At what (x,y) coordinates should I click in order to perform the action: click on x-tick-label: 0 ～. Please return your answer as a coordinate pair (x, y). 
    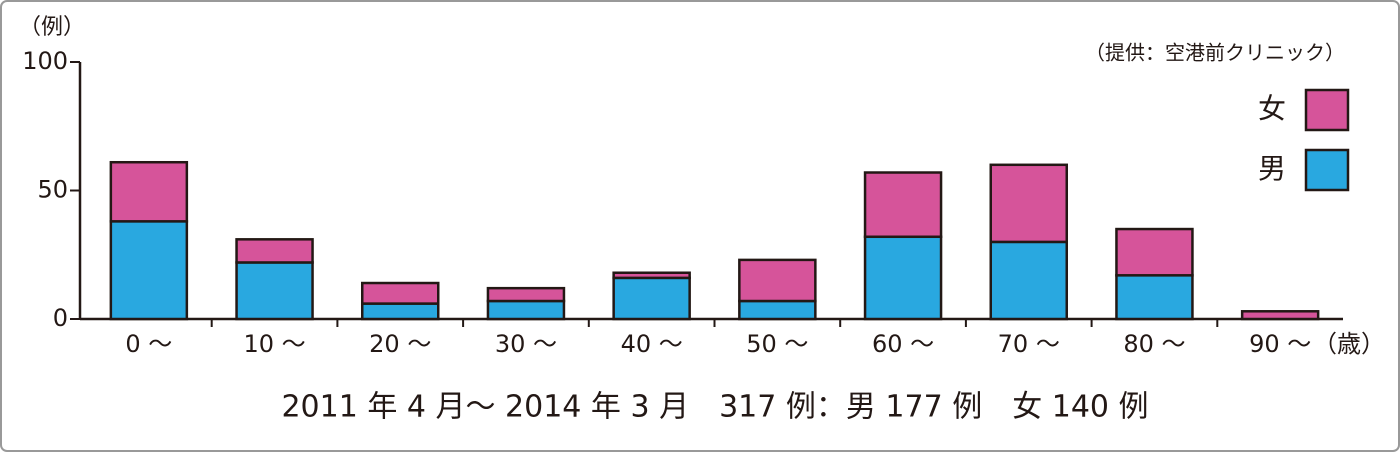
    Looking at the image, I should click on (148, 344).